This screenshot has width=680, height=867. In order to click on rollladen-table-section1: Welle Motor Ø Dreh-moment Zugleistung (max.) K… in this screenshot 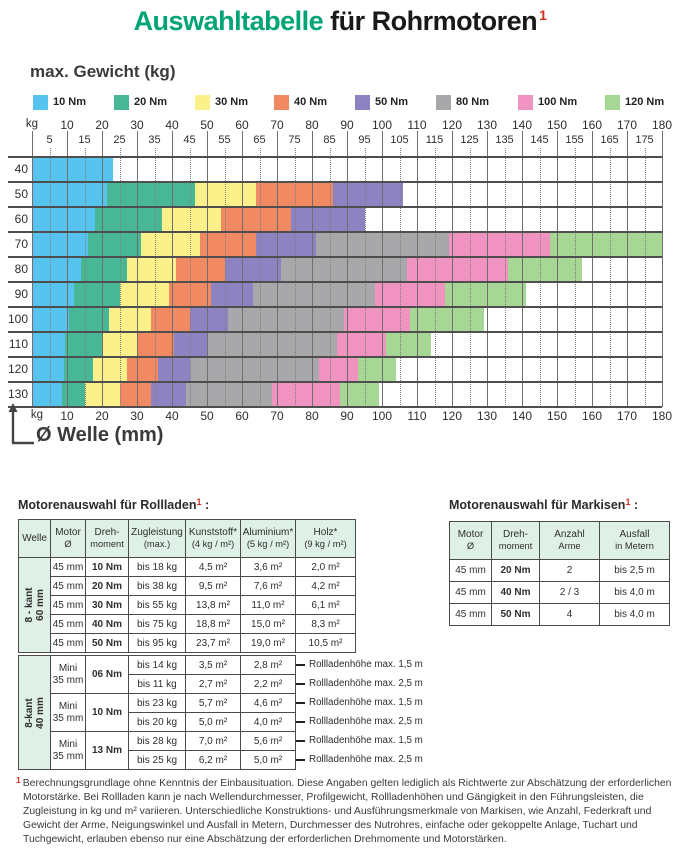, I will do `click(187, 586)`.